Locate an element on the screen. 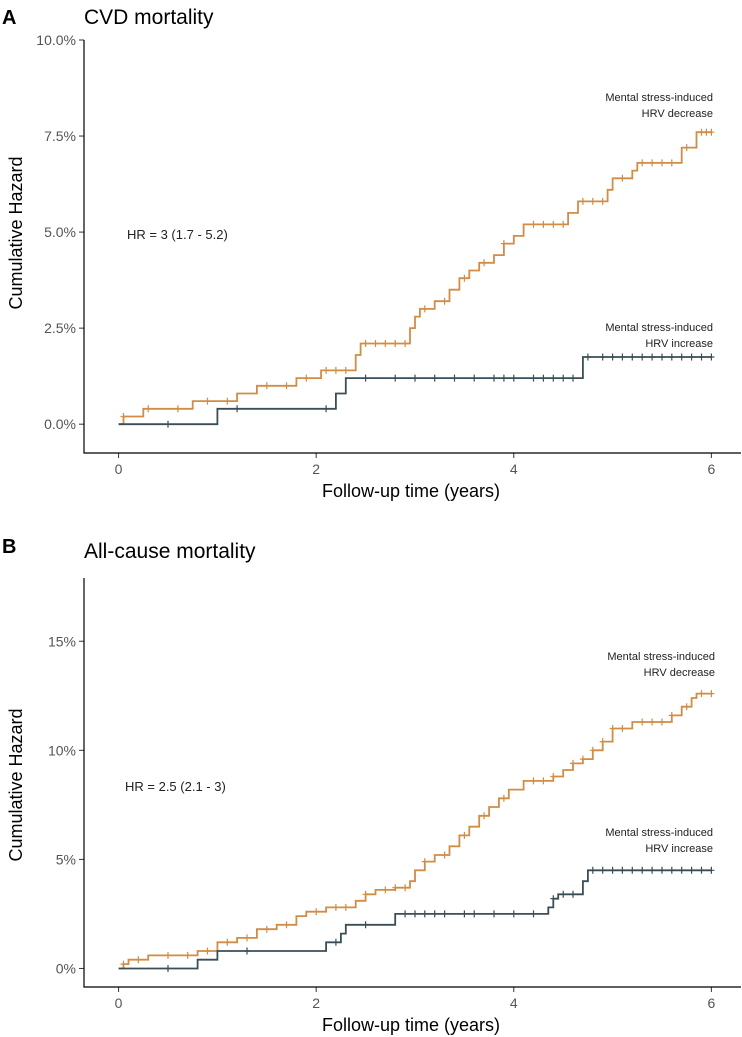 This screenshot has height=1037, width=742. legend-increase-line2-a: HRV increase is located at coordinates (679, 344).